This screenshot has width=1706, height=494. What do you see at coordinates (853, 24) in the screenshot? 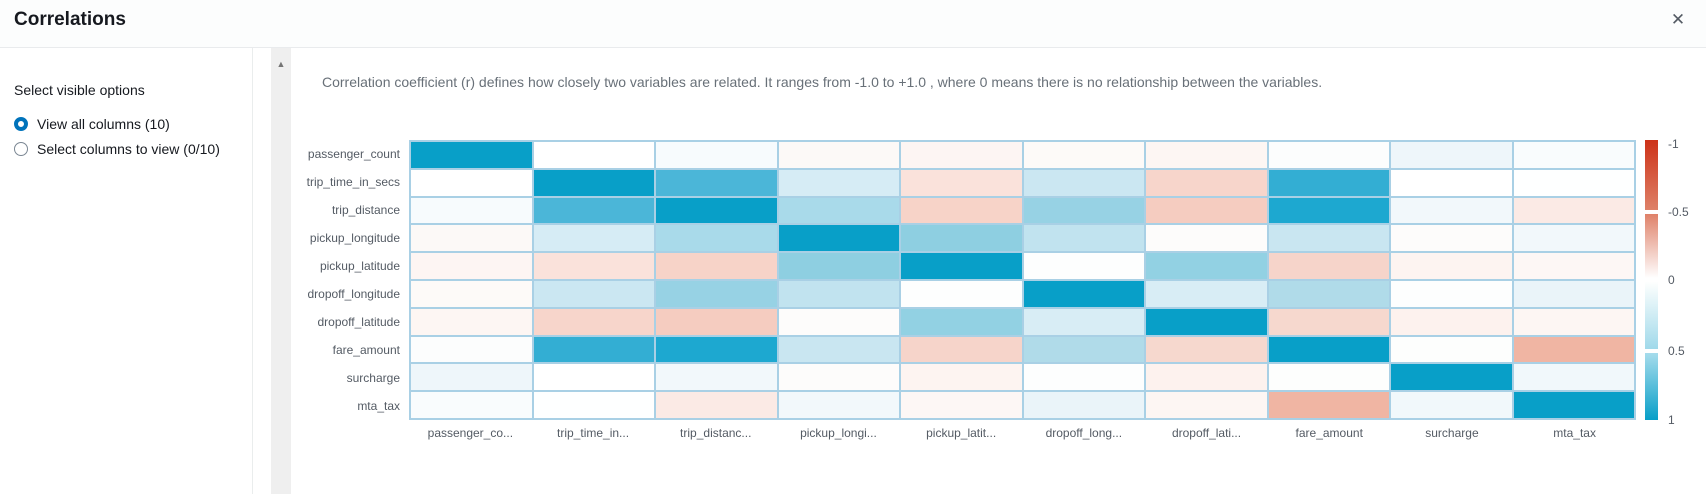
I see `panel-header: Correlations ✕` at bounding box center [853, 24].